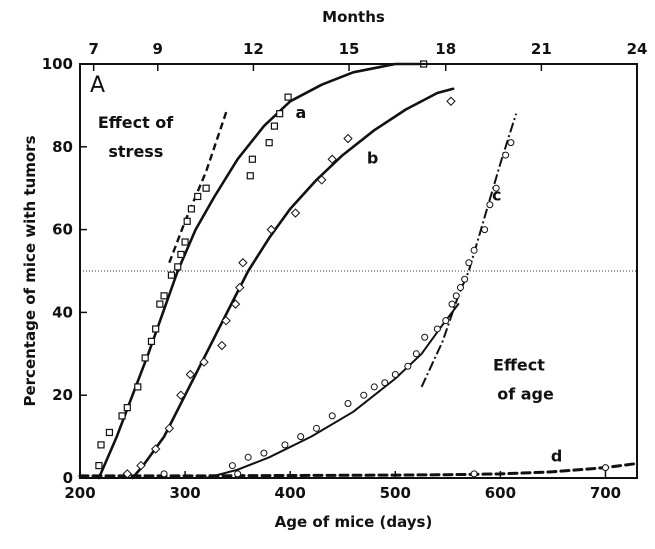 The width and height of the screenshot is (655, 549). What do you see at coordinates (353, 17) in the screenshot?
I see `top-axis-title: Months` at bounding box center [353, 17].